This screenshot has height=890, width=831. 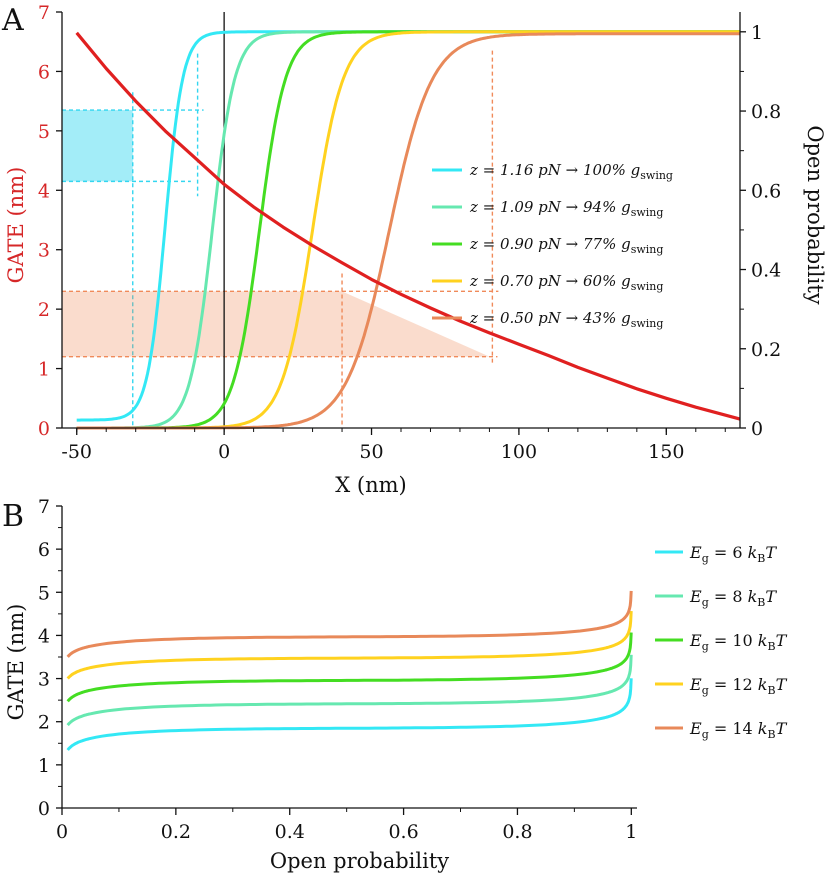 What do you see at coordinates (571, 171) in the screenshot?
I see `legend-label-0: z = 1.16 pN → 100% gswing` at bounding box center [571, 171].